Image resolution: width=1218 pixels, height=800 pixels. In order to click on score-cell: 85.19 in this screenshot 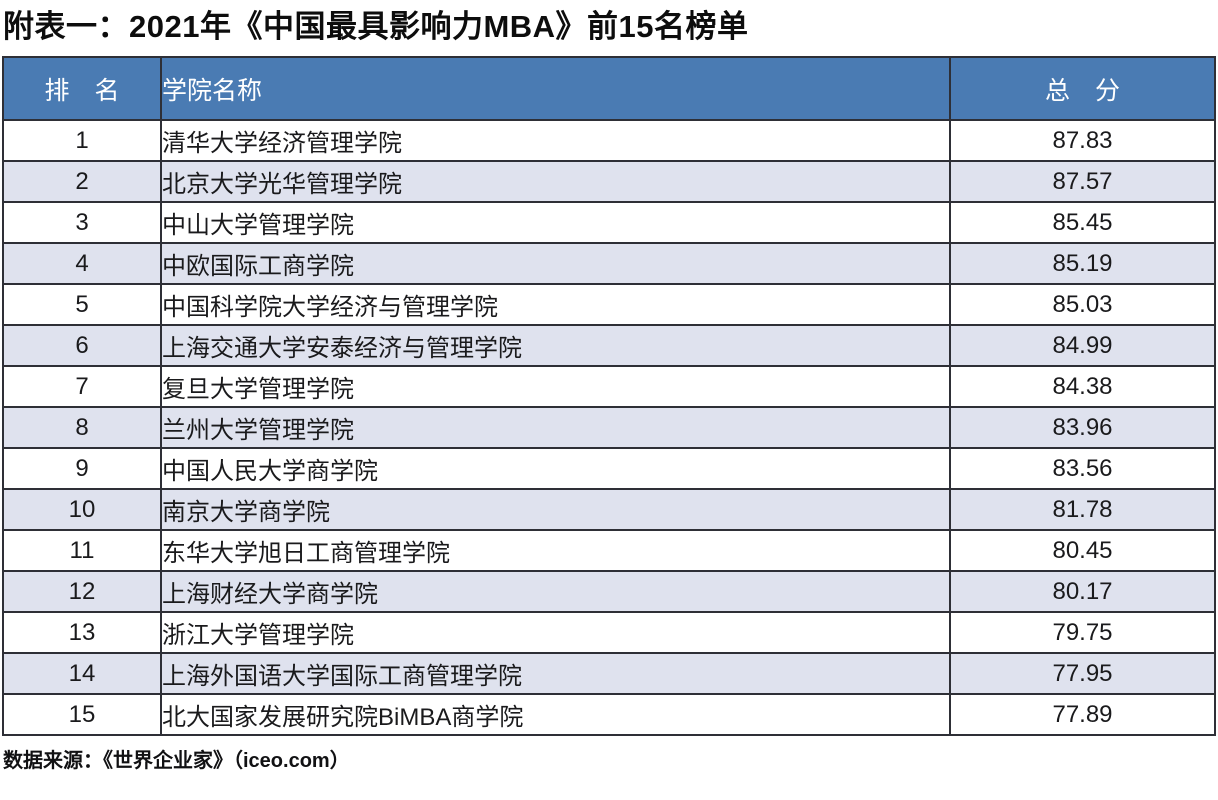, I will do `click(1082, 263)`.